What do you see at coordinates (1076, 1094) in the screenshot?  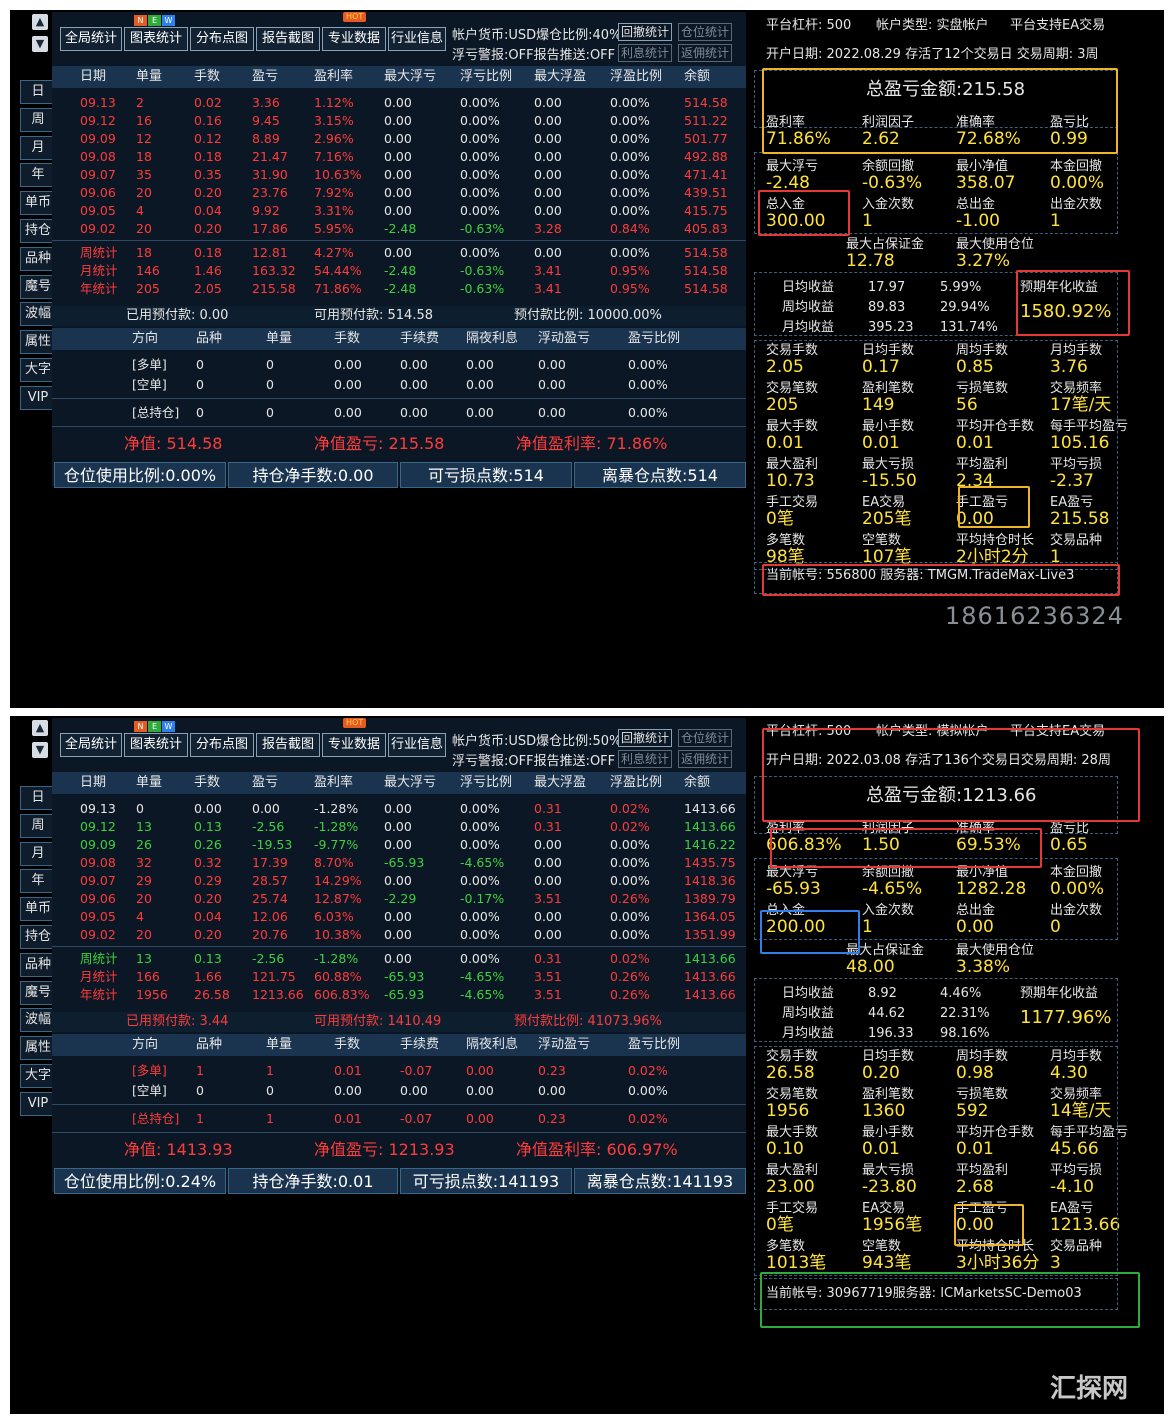 I see `metric-label: 交易频率` at bounding box center [1076, 1094].